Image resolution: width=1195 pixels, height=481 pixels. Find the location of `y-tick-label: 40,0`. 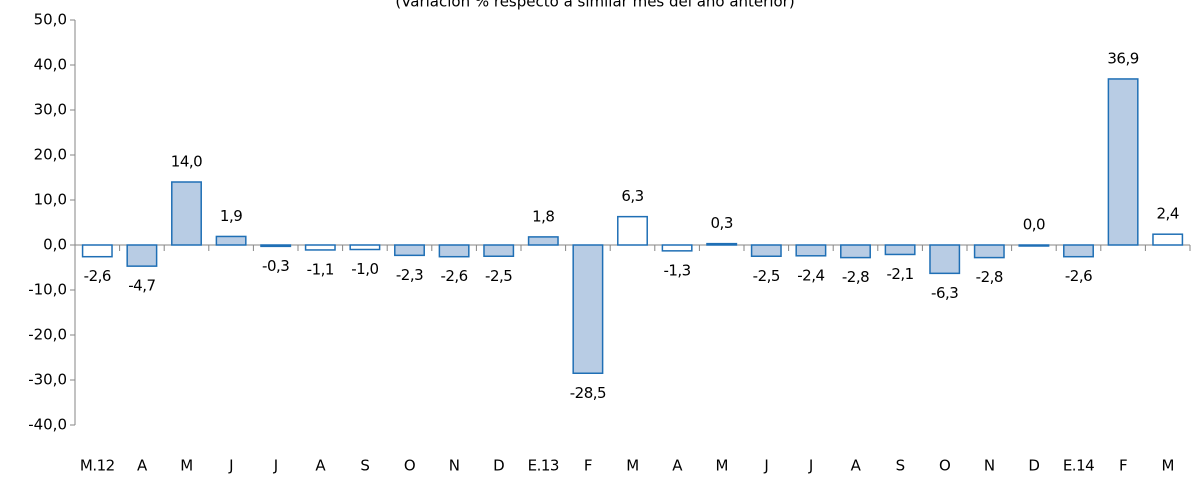

y-tick-label: 40,0 is located at coordinates (50, 65).